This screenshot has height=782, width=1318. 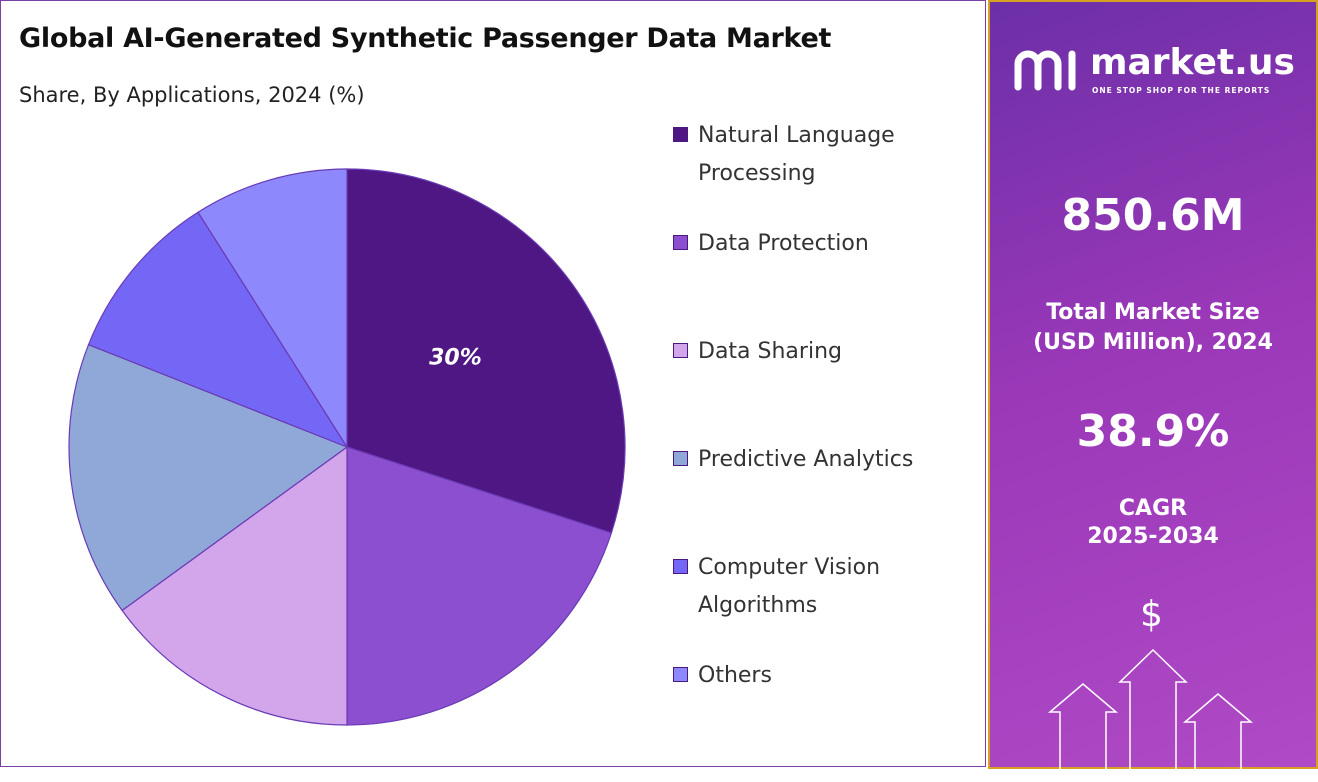 I want to click on chart-subtitle: Share, By Applications, 2024 (%), so click(x=192, y=95).